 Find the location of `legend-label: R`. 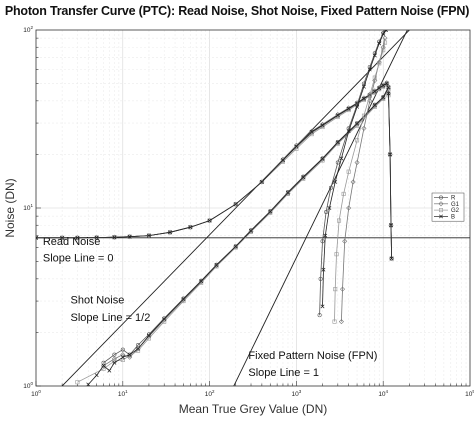

legend-label: R is located at coordinates (453, 199).